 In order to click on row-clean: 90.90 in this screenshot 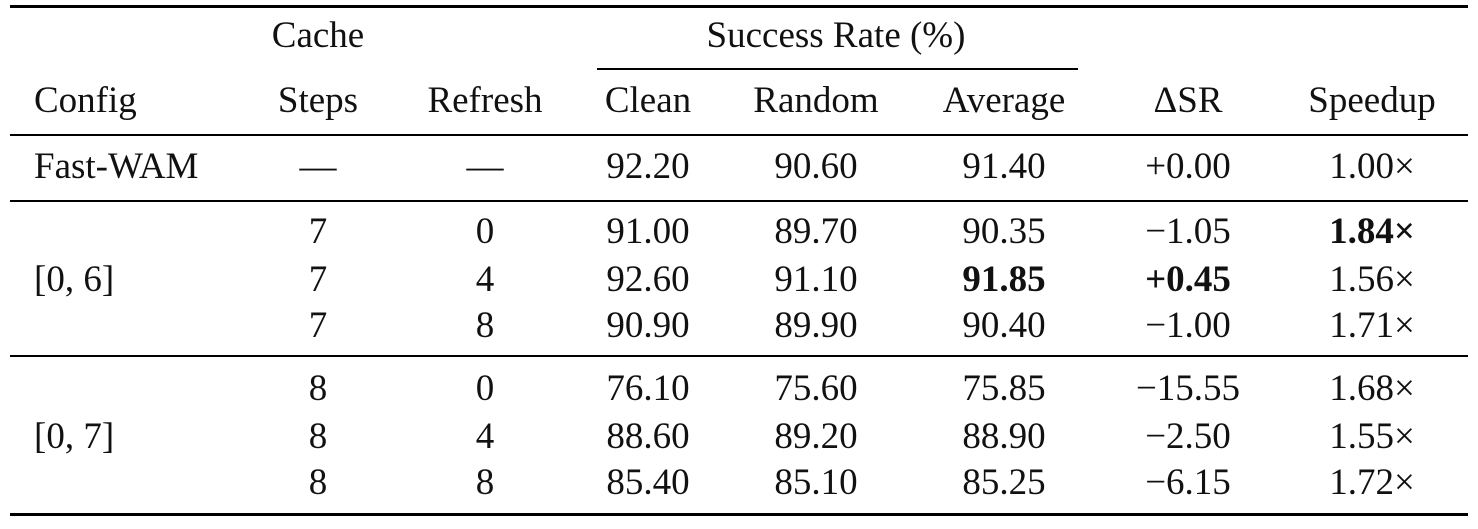, I will do `click(648, 325)`.